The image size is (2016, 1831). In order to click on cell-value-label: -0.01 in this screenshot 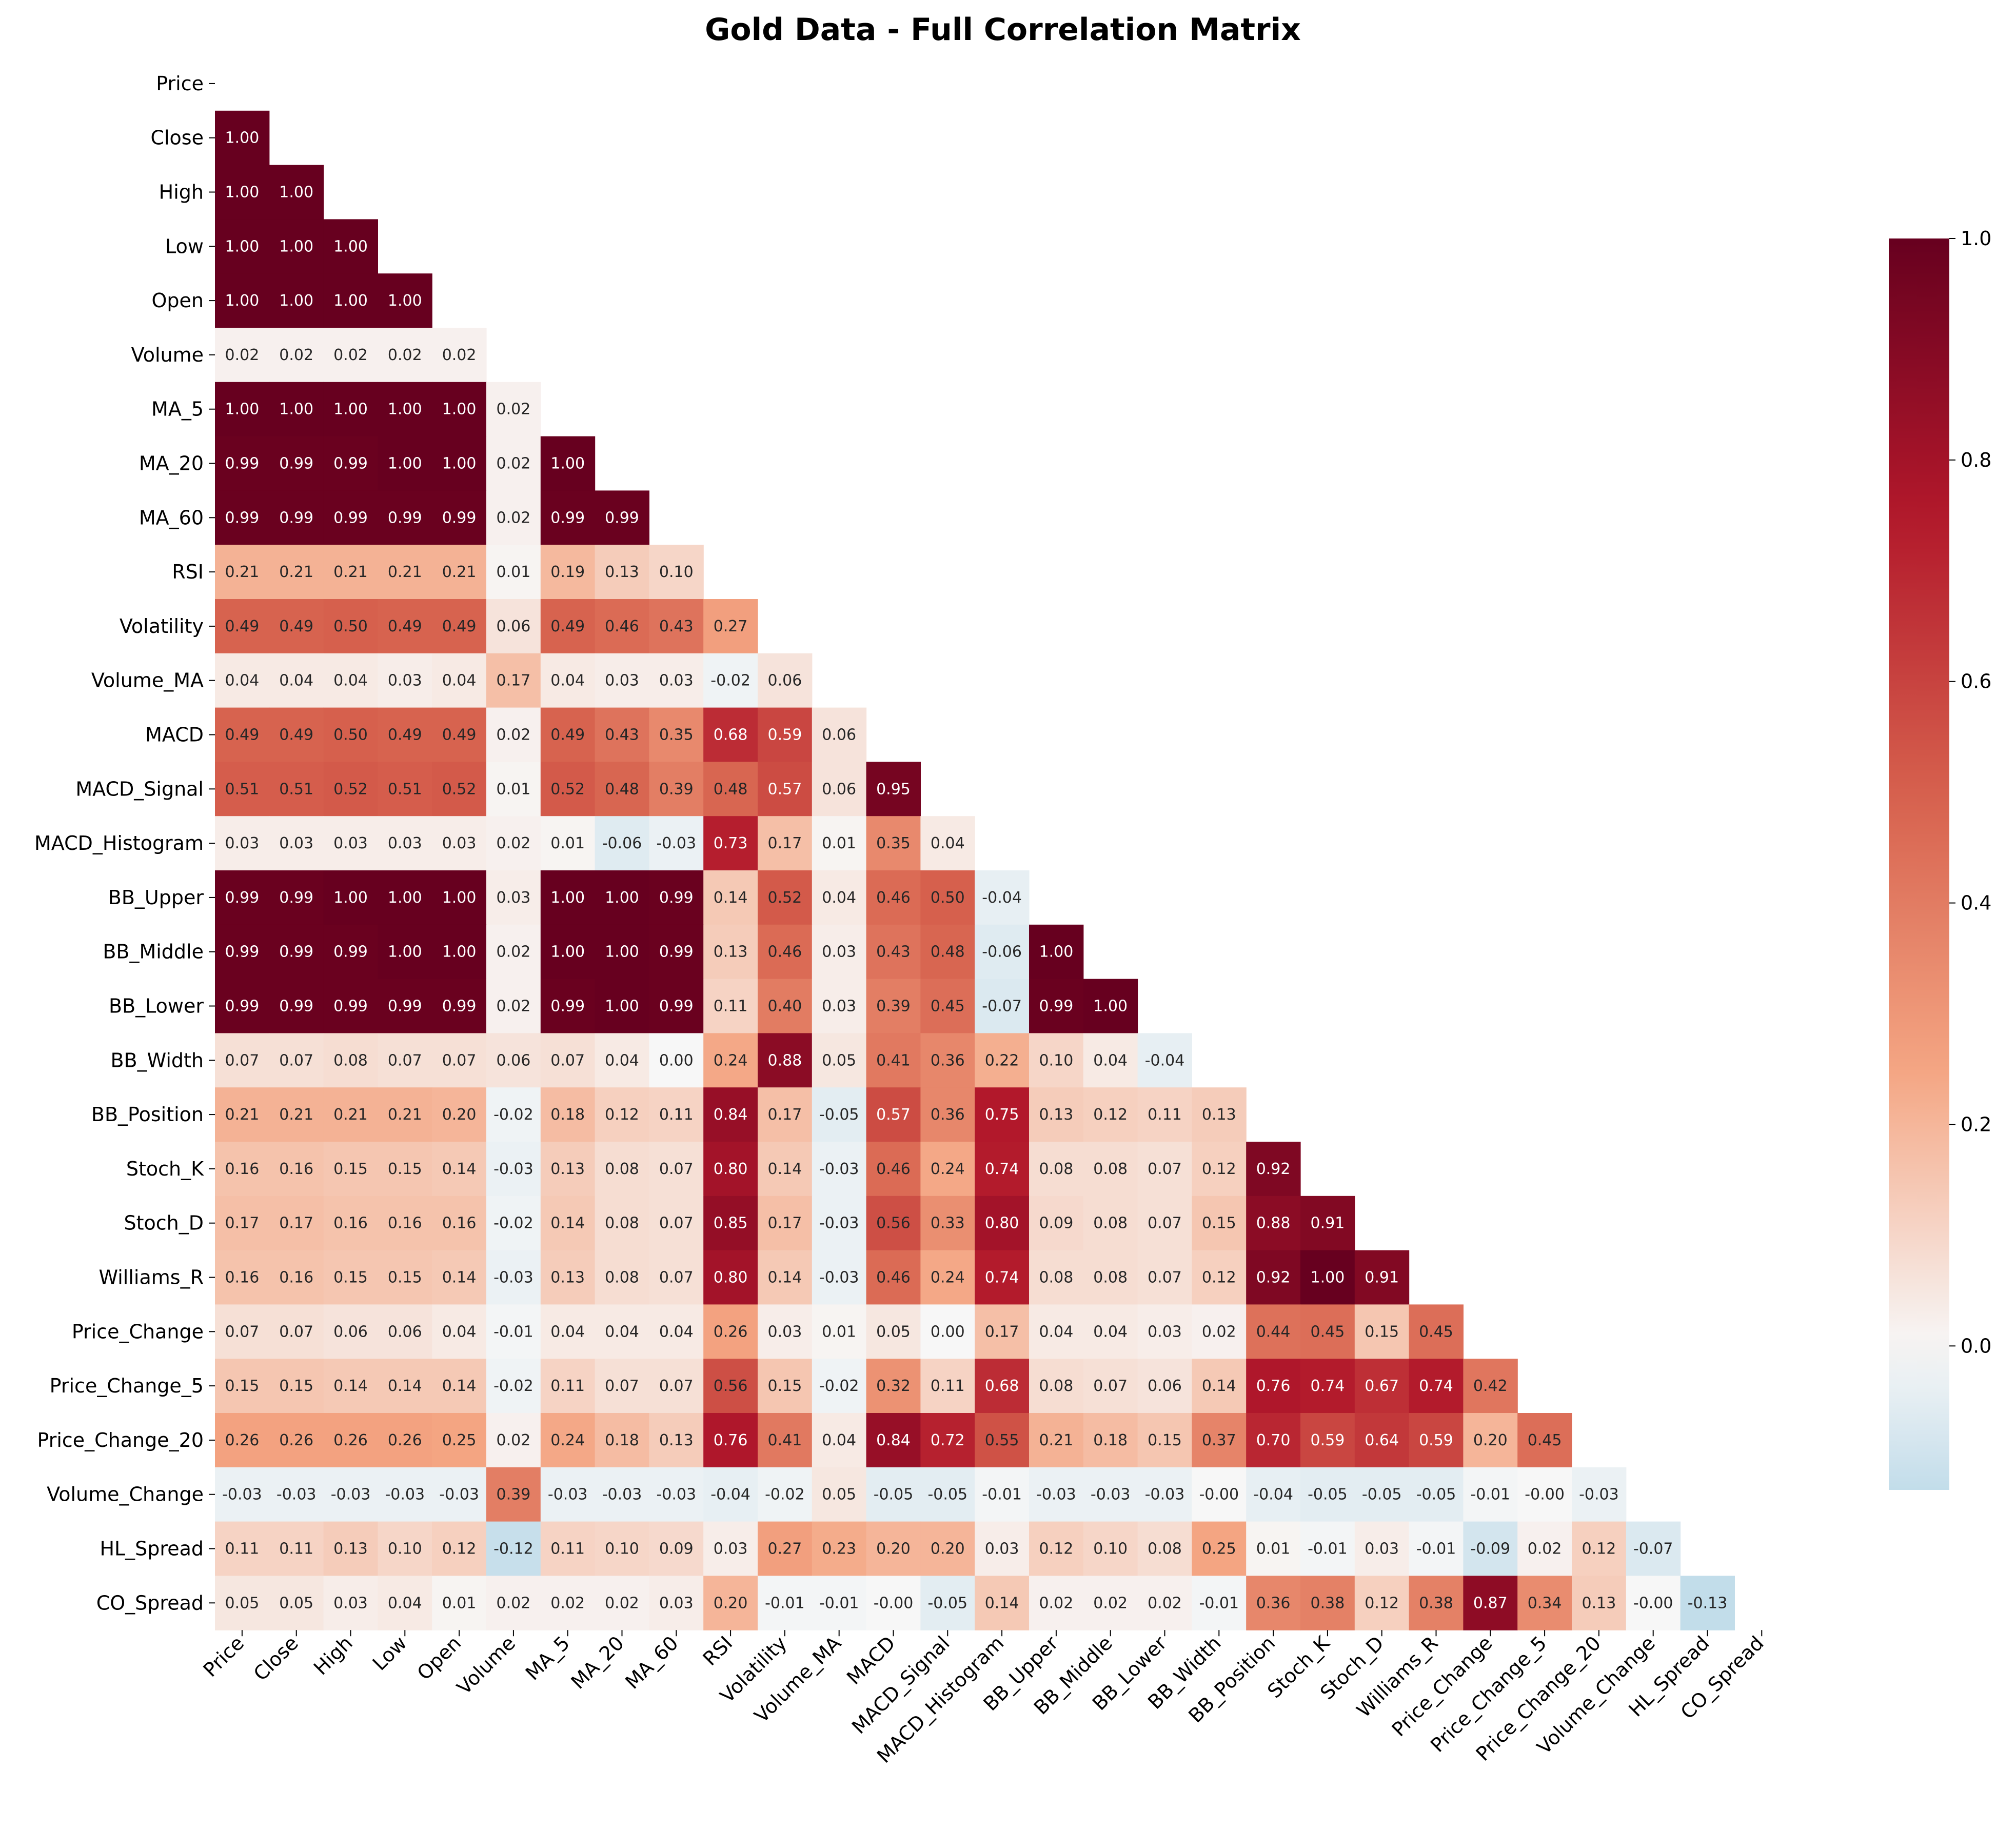, I will do `click(839, 1603)`.